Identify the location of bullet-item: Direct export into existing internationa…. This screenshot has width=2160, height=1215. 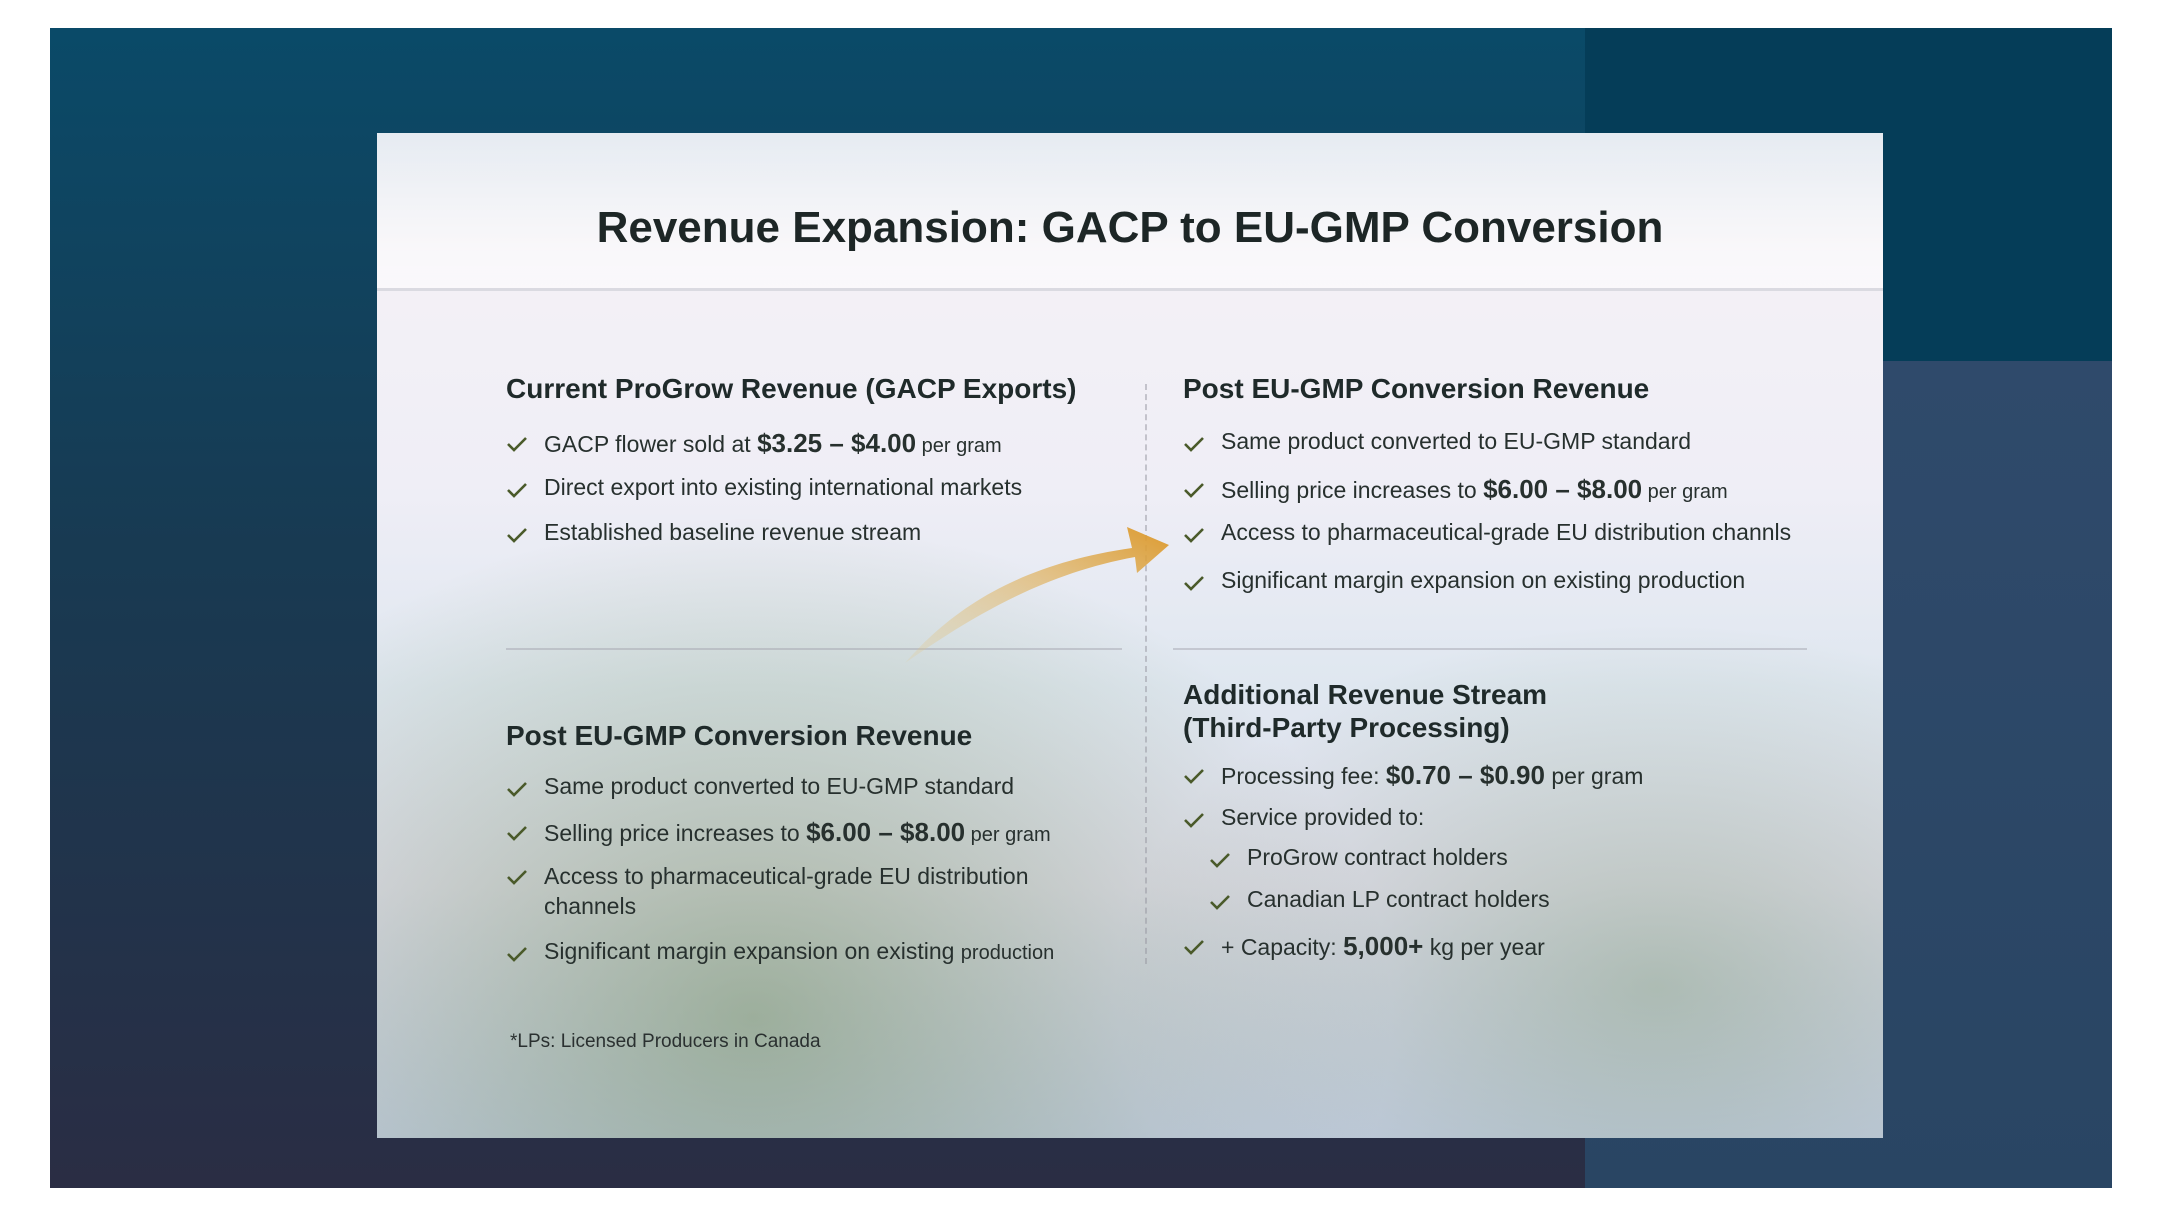
(783, 487).